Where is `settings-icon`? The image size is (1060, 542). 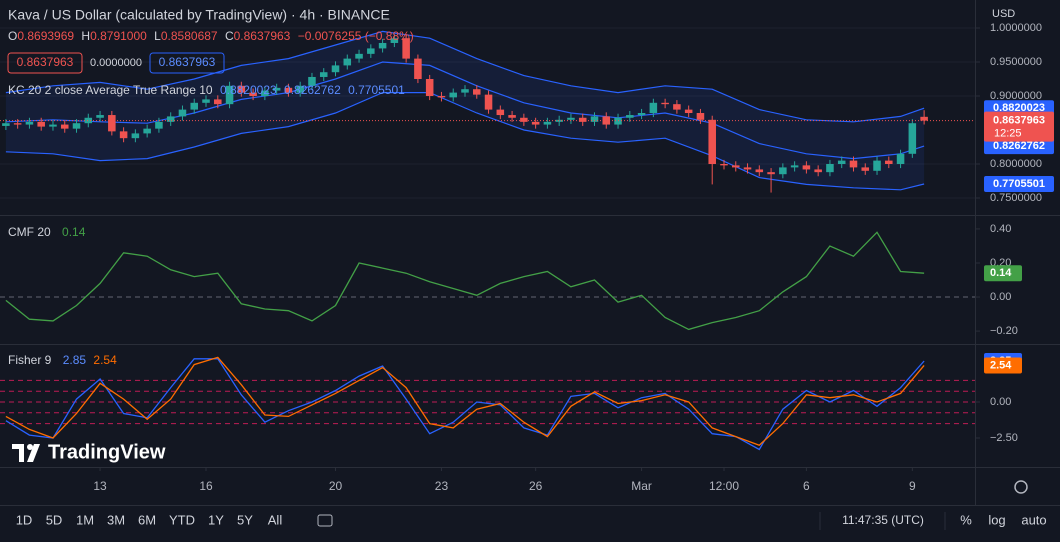
settings-icon is located at coordinates (1021, 487).